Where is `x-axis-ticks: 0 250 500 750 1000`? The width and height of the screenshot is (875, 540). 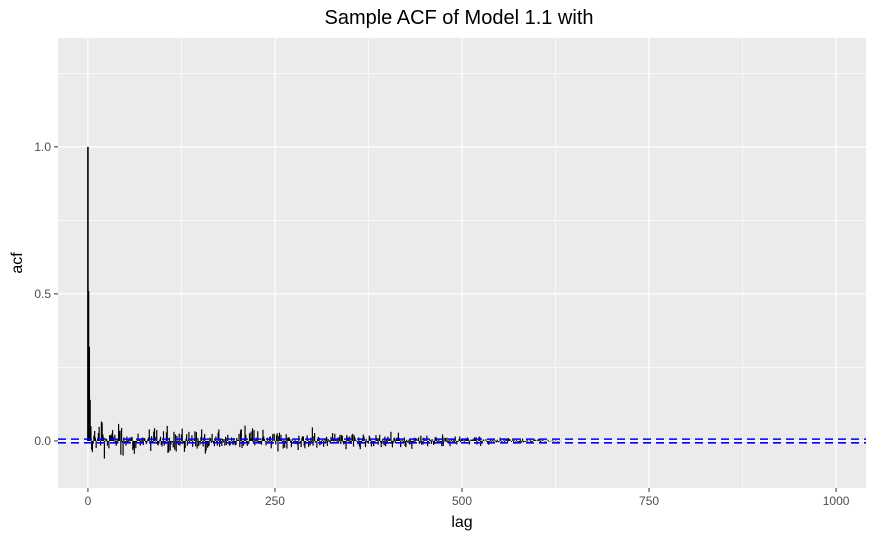 x-axis-ticks: 0 250 500 750 1000 is located at coordinates (467, 498).